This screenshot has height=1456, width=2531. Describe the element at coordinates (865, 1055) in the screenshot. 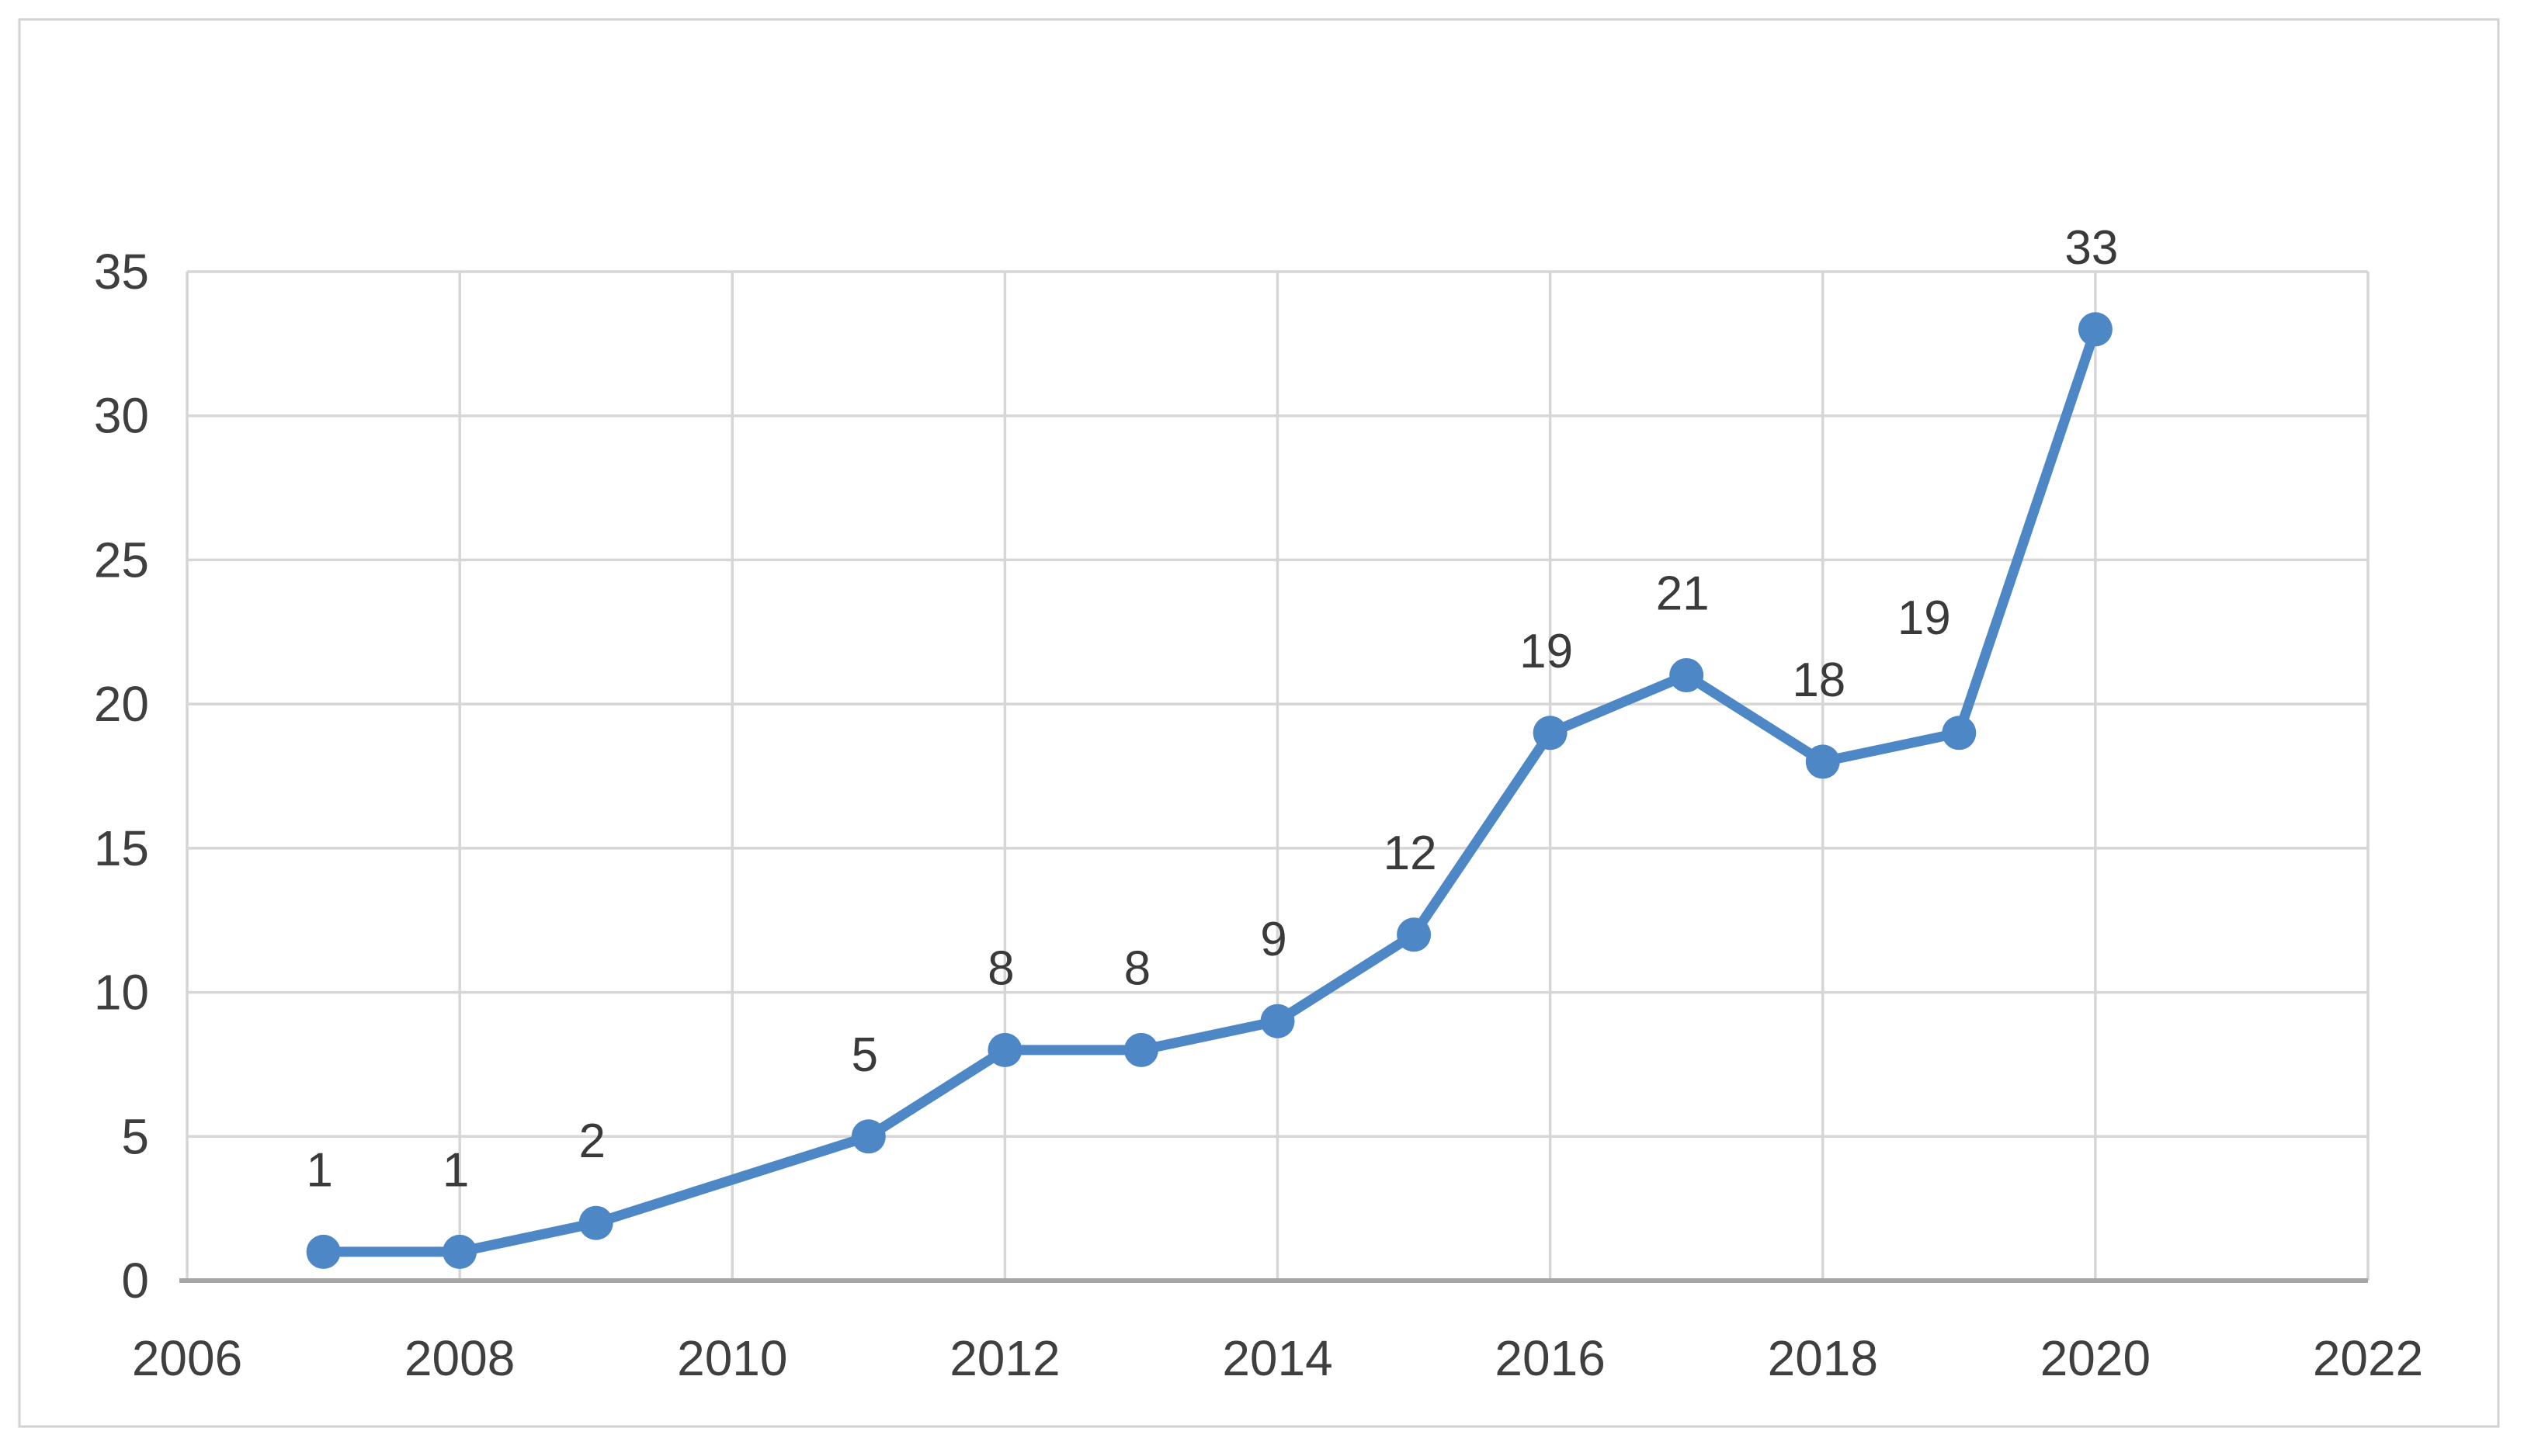

I see `data-label: 5` at that location.